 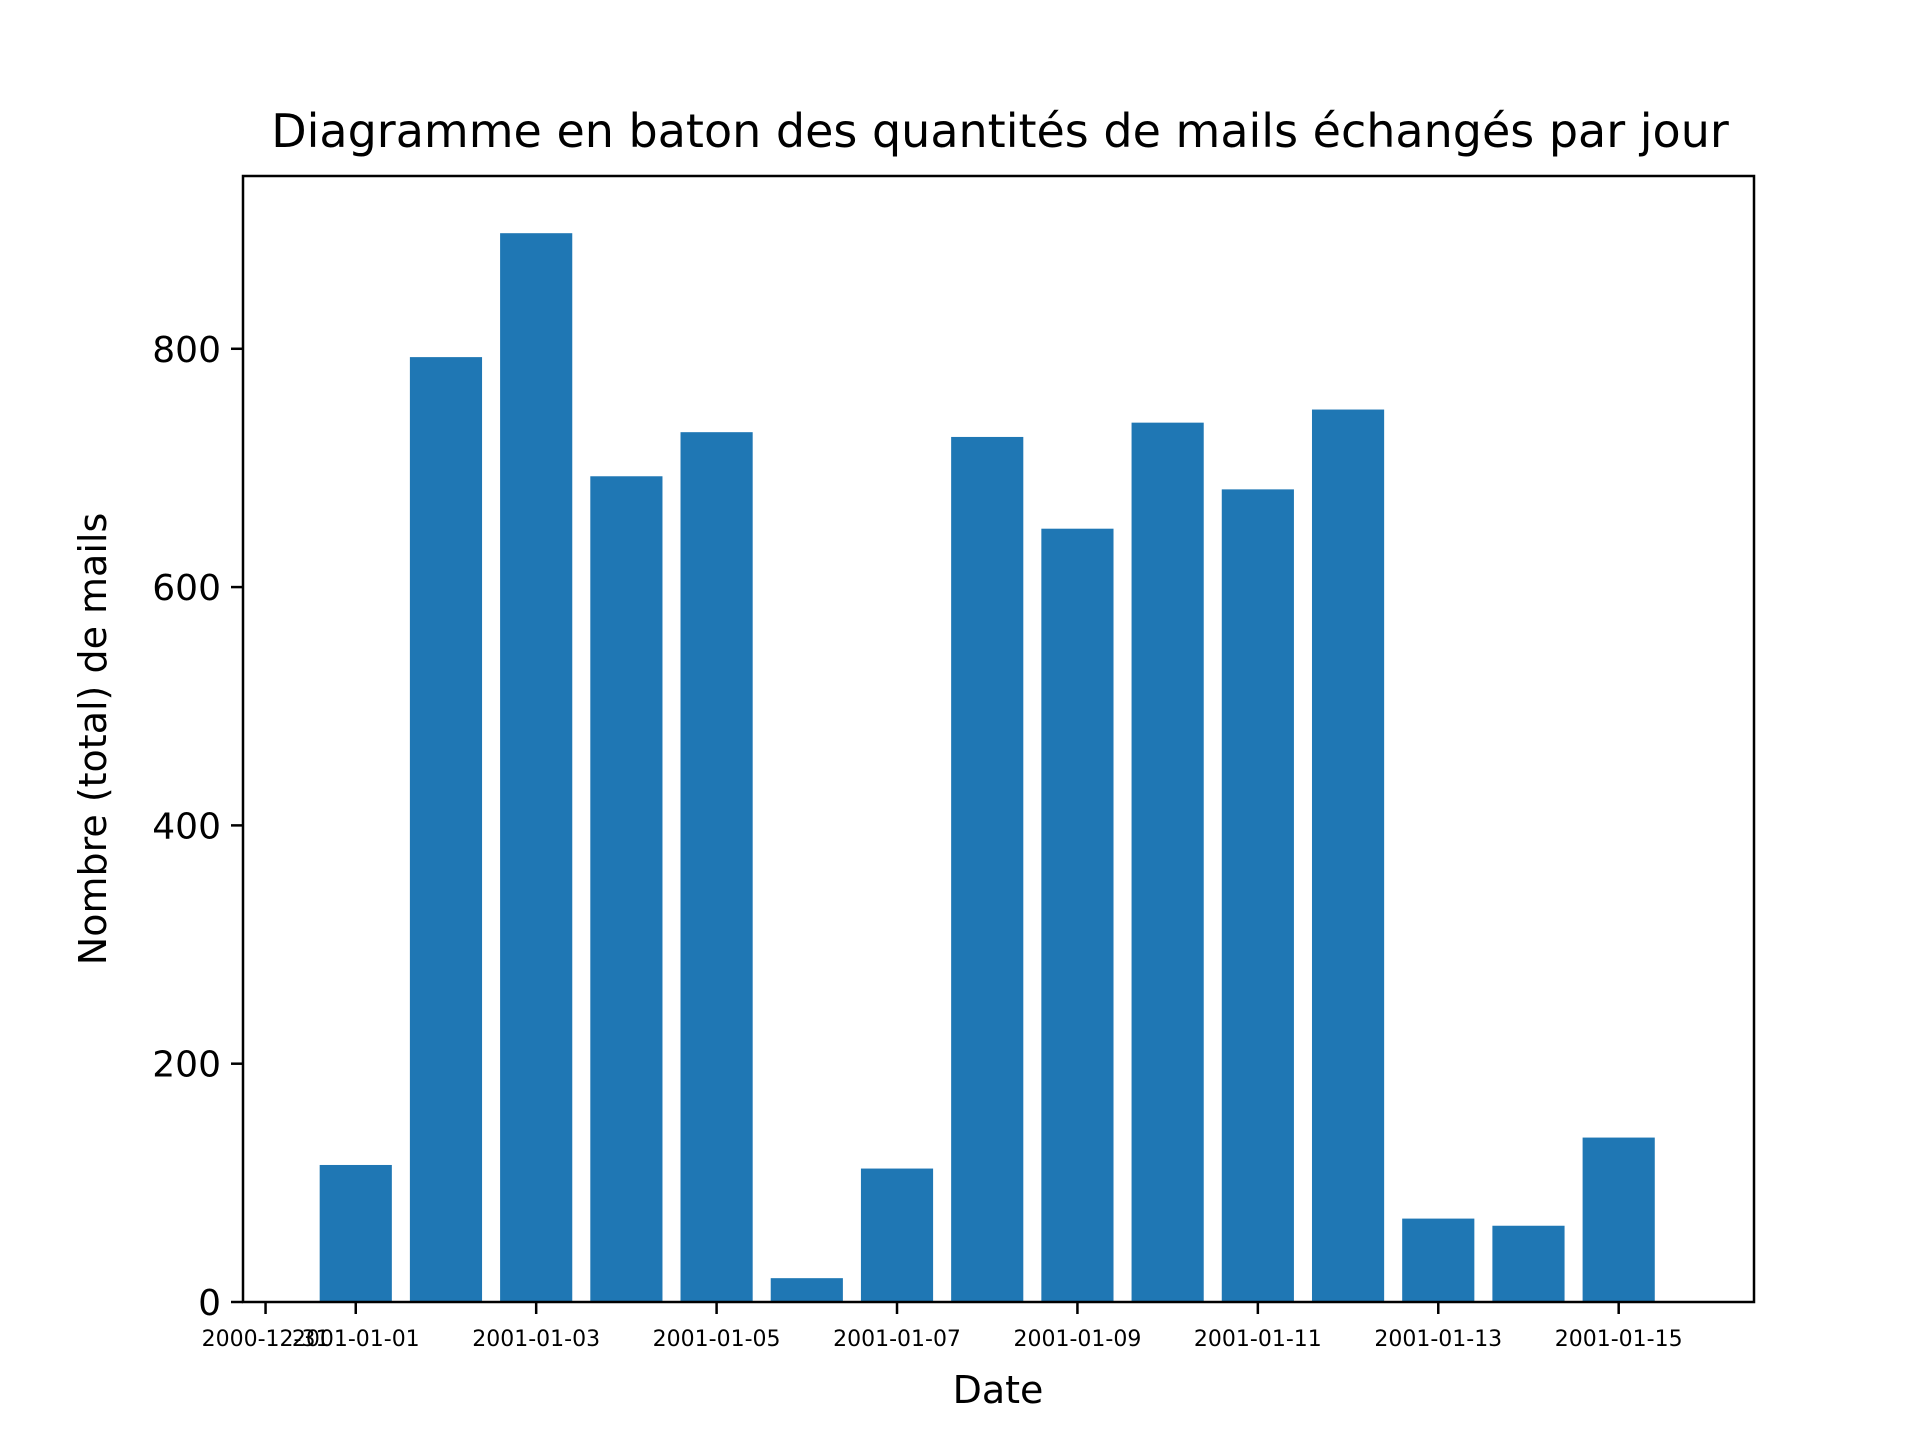 I want to click on y-axis: 0 200 400 600 800, so click(x=197, y=827).